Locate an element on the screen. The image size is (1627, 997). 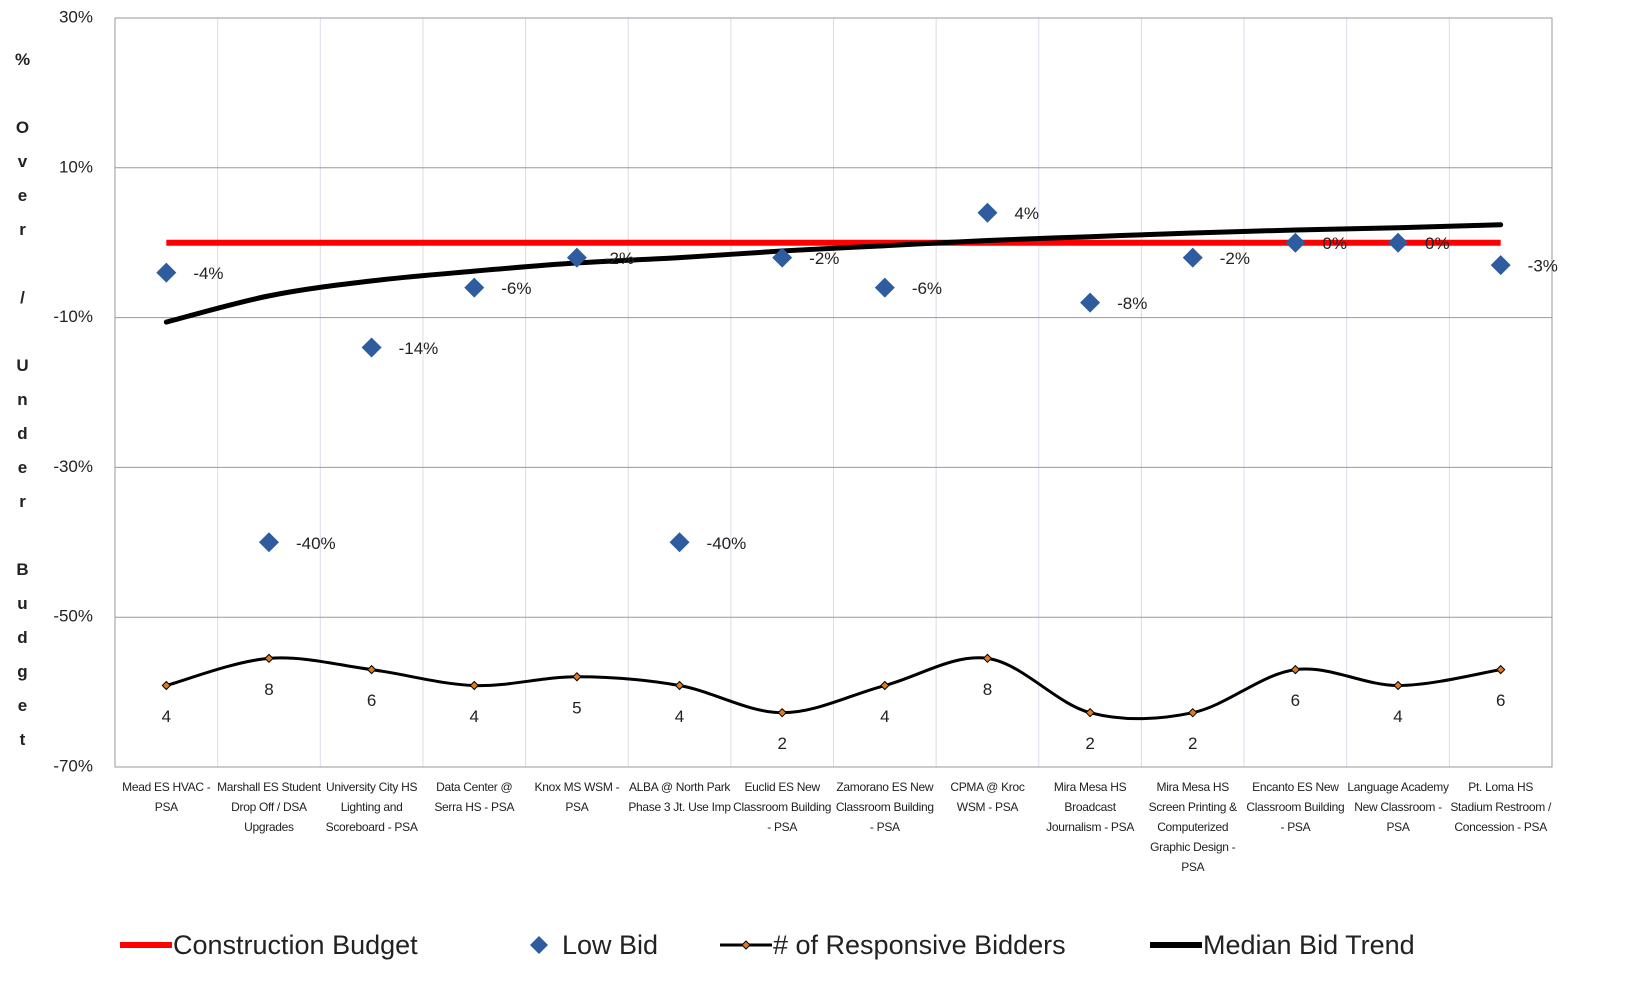
x-tick-label: Mead ES HVAC - PSA is located at coordinates (166, 797).